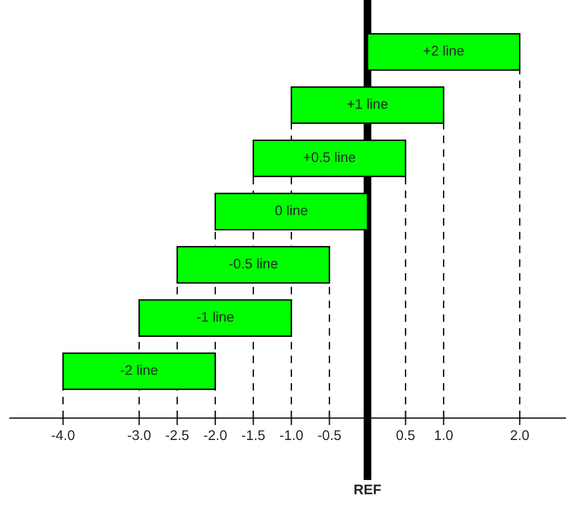 Image resolution: width=574 pixels, height=508 pixels. What do you see at coordinates (291, 435) in the screenshot?
I see `x-tick-label: -1.0` at bounding box center [291, 435].